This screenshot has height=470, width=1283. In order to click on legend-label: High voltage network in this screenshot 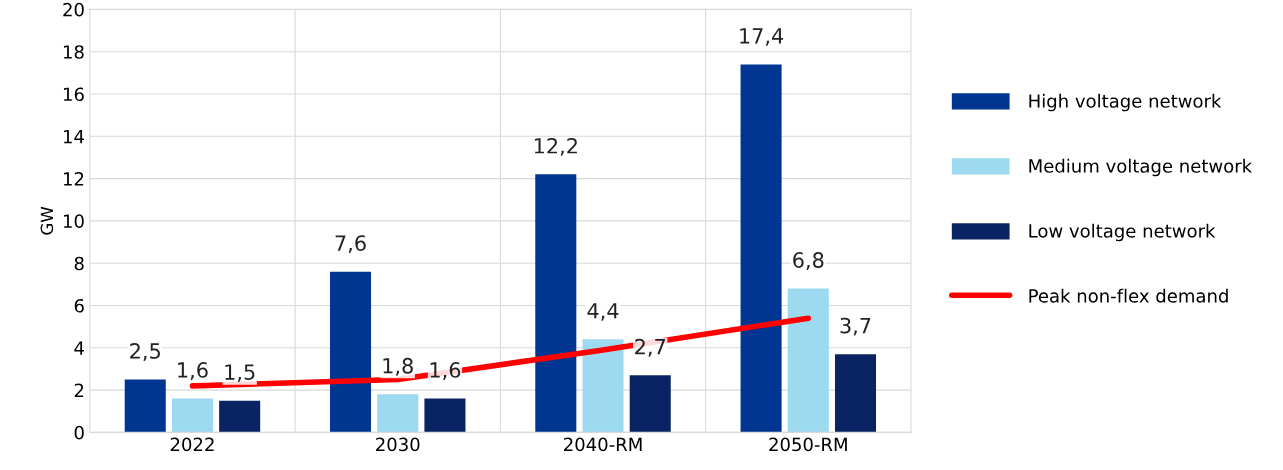, I will do `click(1125, 102)`.